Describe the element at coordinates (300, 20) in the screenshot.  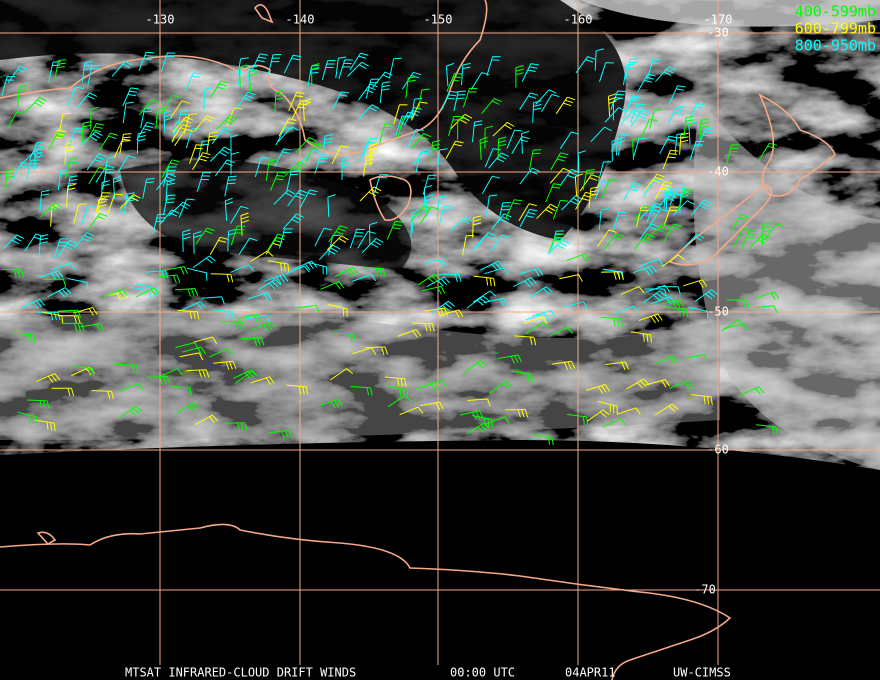
I see `longitude-label: -140` at that location.